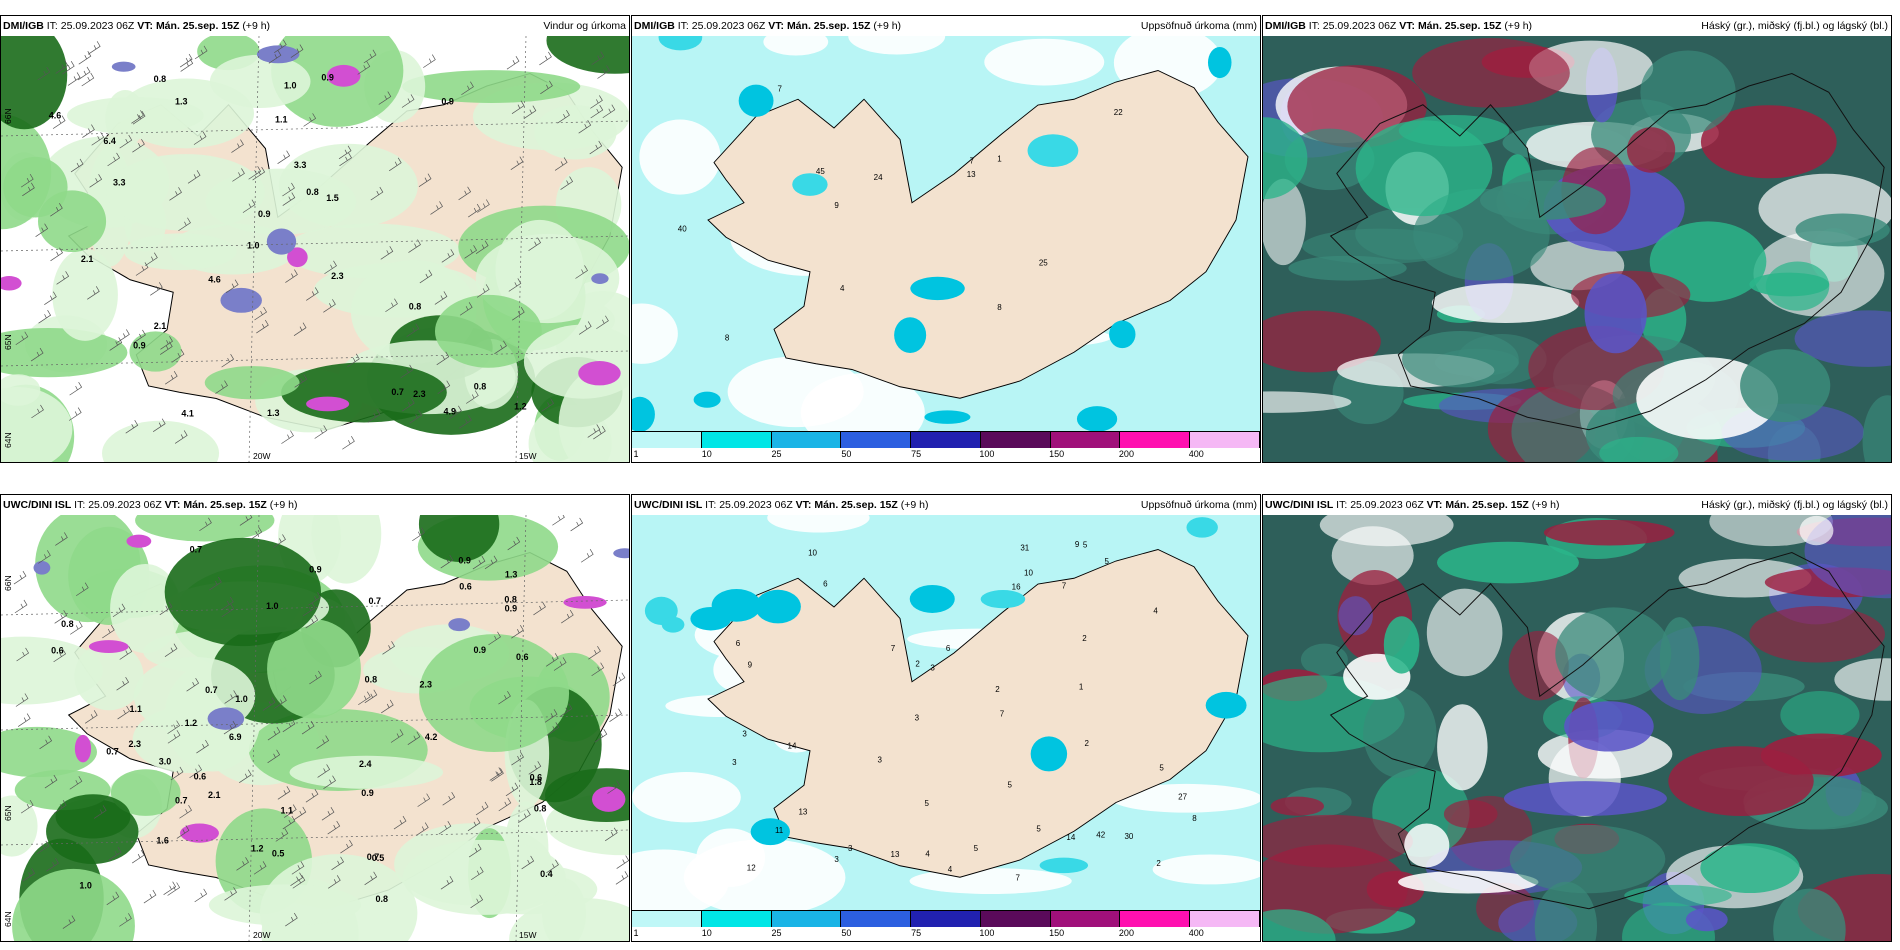 The height and width of the screenshot is (950, 1900). Describe the element at coordinates (426, 684) in the screenshot. I see `contour-value-label: 2.3` at that location.